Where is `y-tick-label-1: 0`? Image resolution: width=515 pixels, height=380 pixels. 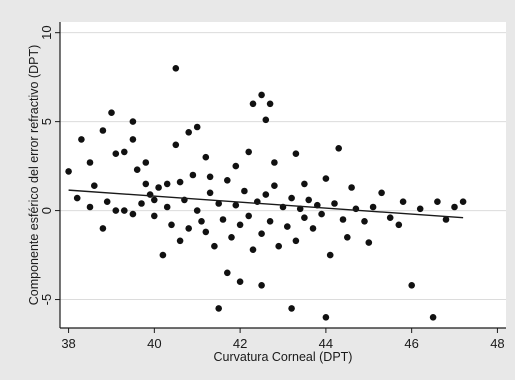
y-tick-label-1: 0 is located at coordinates (46, 210).